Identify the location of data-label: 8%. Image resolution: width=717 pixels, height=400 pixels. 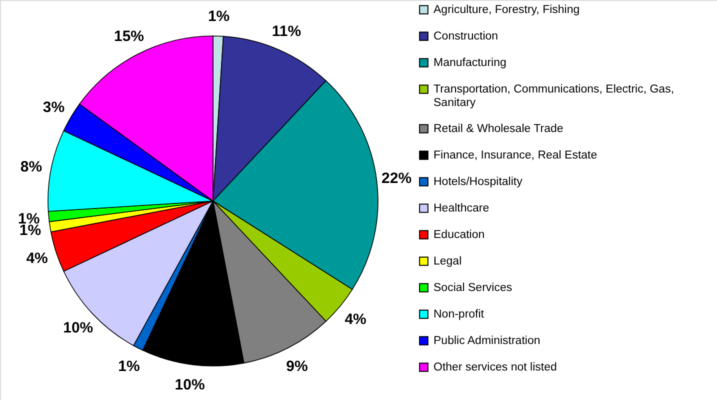
(31, 167).